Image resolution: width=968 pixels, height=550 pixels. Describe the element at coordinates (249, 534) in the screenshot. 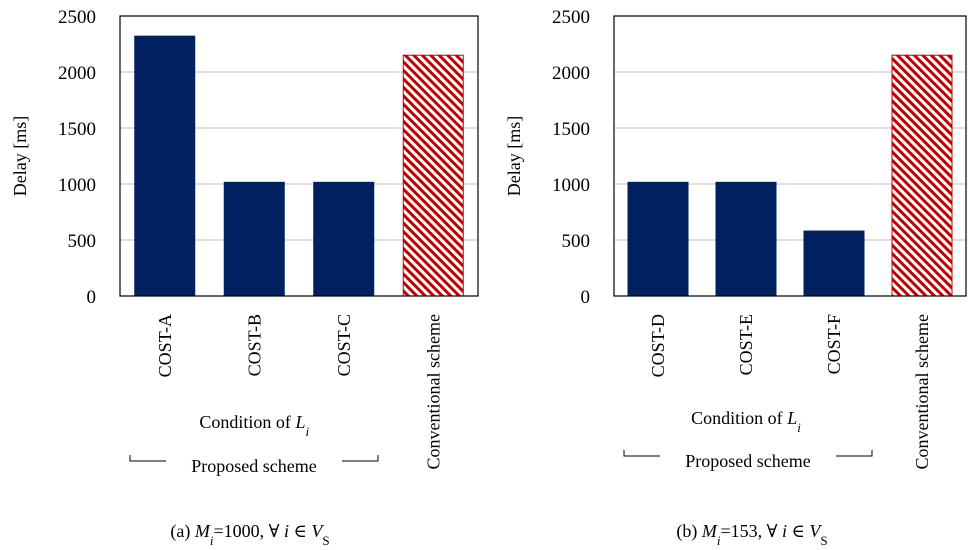

I see `caption: (a) Mi=1000, ∀ i ∈ VS` at that location.